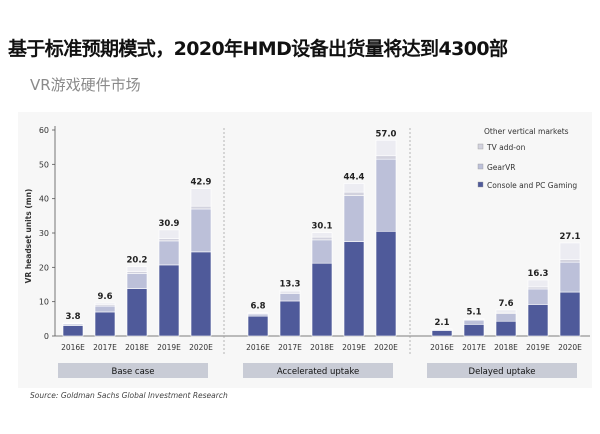 Image resolution: width=600 pixels, height=434 pixels. I want to click on bar-total-label: 30.9, so click(169, 224).